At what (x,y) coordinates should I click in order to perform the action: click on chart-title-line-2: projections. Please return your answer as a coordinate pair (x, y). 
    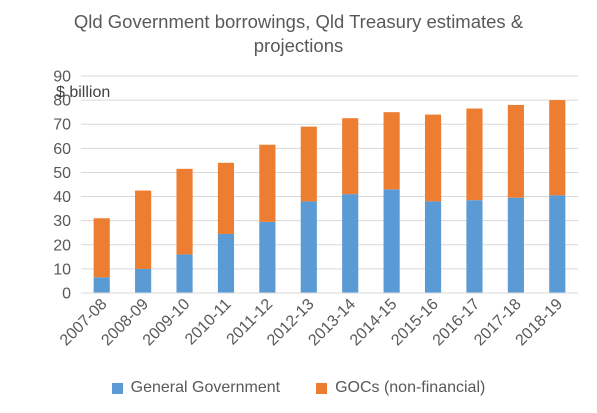
    Looking at the image, I should click on (298, 45).